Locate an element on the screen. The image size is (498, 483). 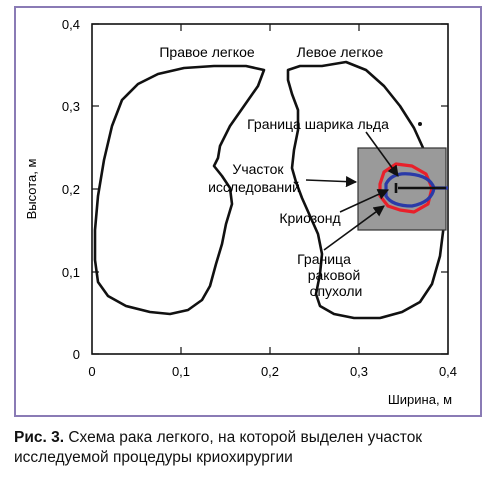
y-tick-label: 0 is located at coordinates (76, 354).